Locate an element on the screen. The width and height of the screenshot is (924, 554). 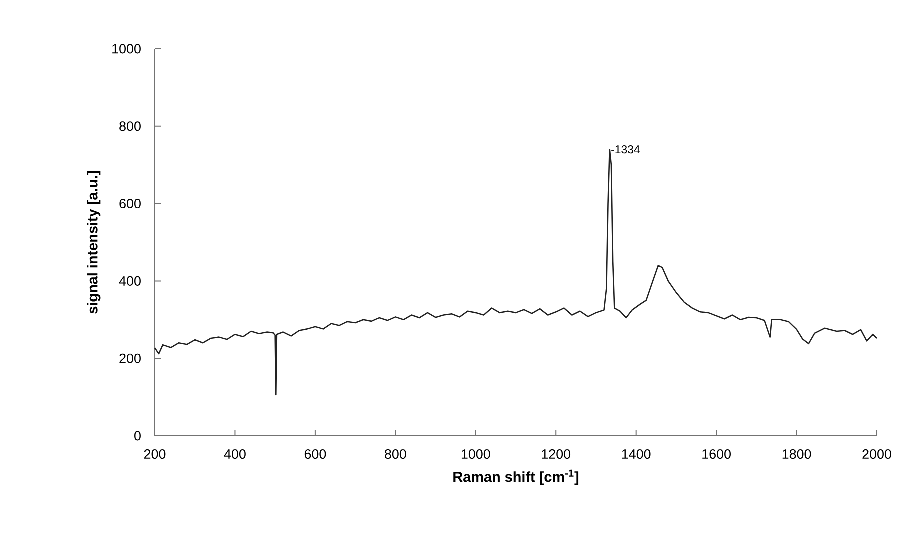
y-tick-label: 800 is located at coordinates (130, 127).